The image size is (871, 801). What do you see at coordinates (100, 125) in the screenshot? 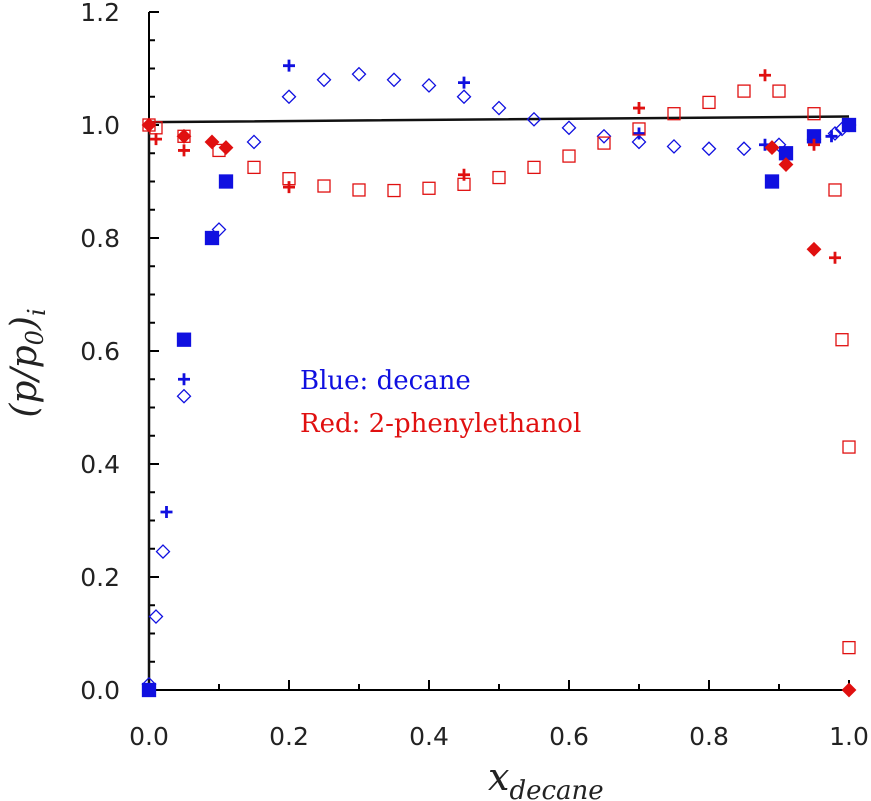
I see `y-tick-label: 1.0` at bounding box center [100, 125].